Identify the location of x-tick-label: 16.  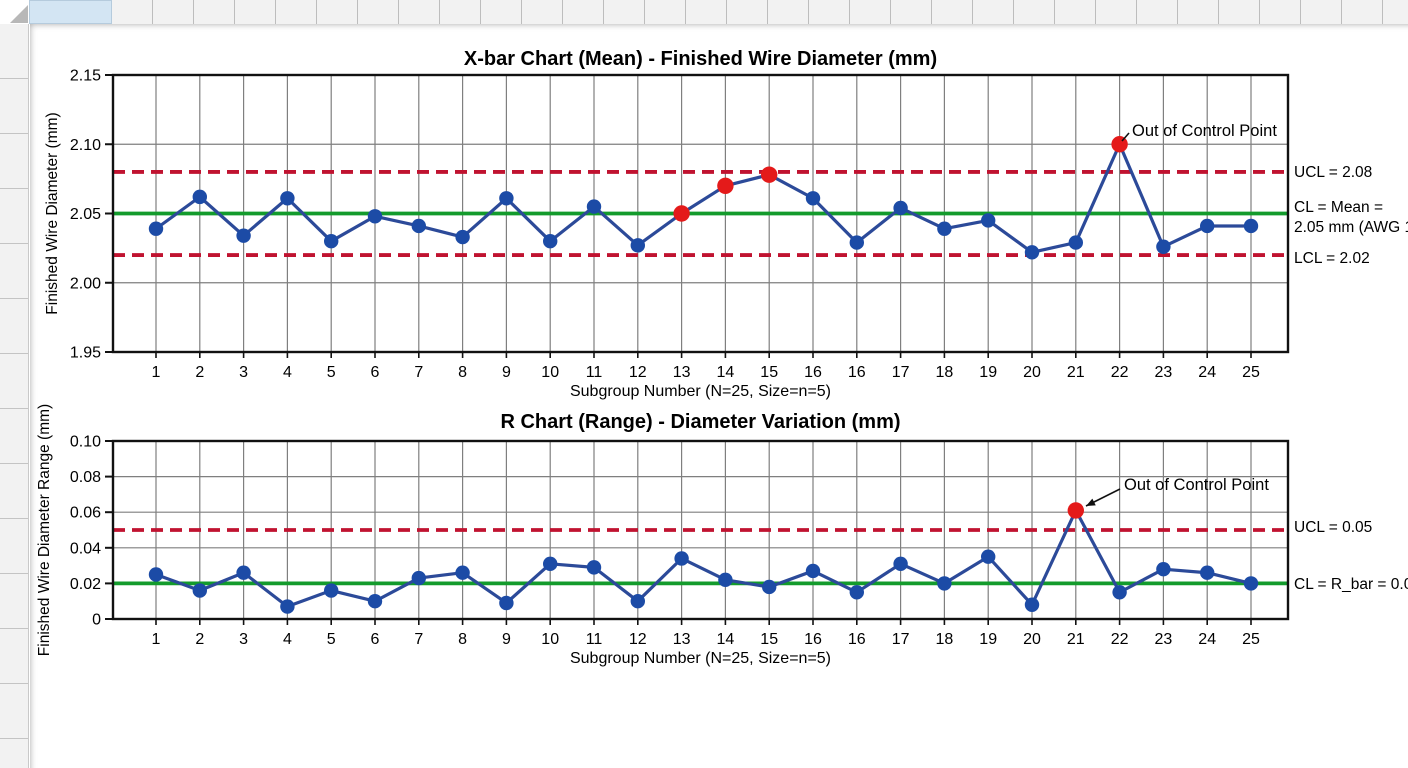
(813, 639).